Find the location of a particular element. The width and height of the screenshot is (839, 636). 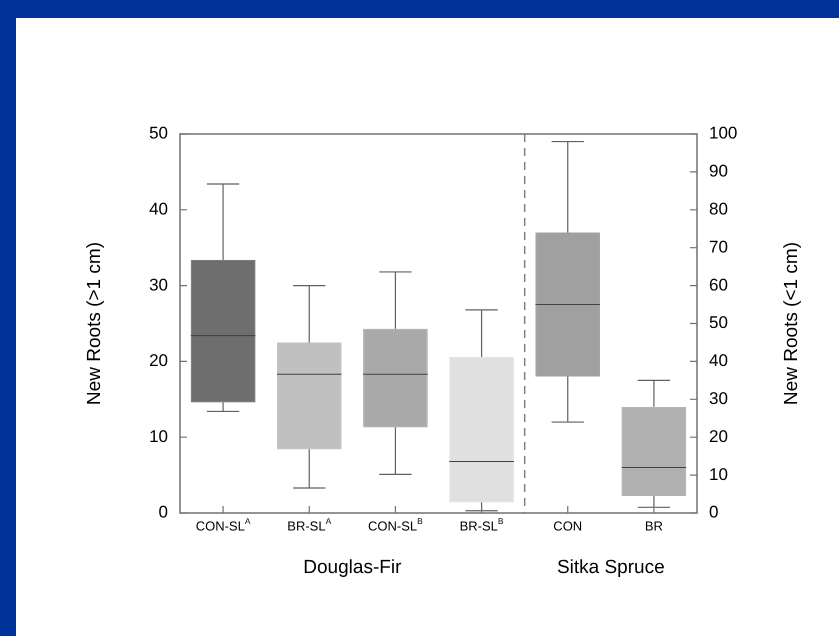

text: Douglas-Fir is located at coordinates (352, 567).